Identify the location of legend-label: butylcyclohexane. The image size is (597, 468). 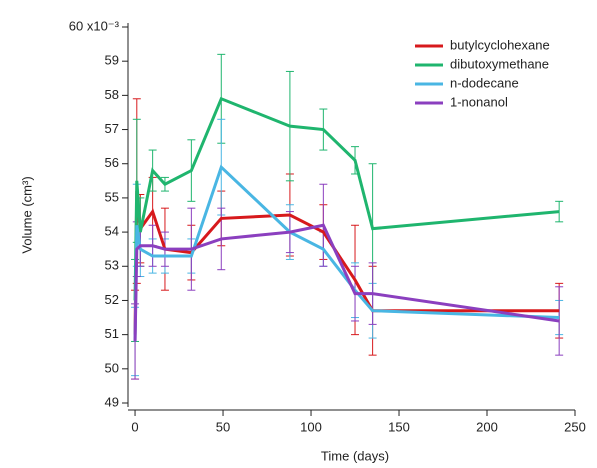
(500, 44).